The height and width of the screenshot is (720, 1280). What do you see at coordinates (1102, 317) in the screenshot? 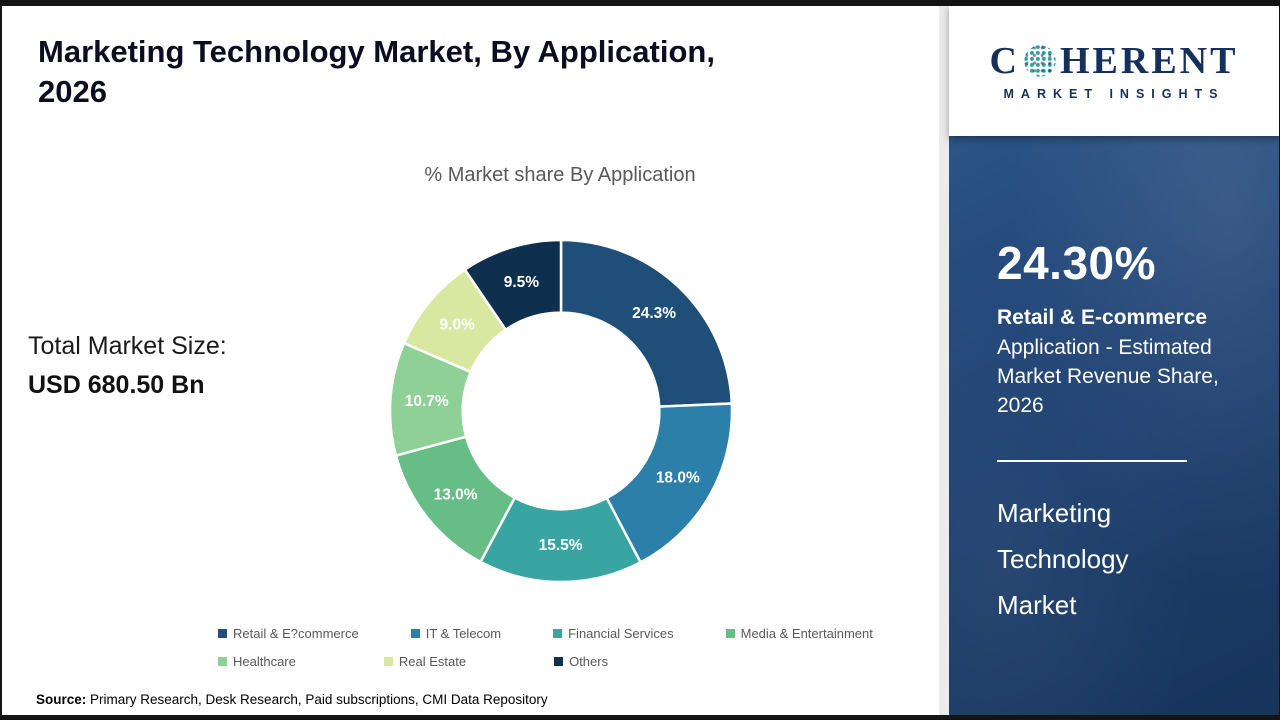
I see `stat-title: Retail & E-commerce` at bounding box center [1102, 317].